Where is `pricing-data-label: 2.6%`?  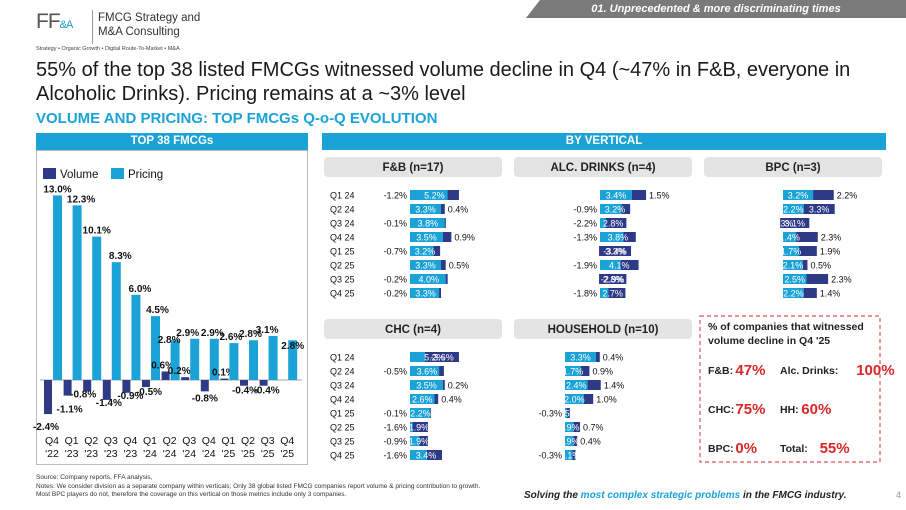 pricing-data-label: 2.6% is located at coordinates (231, 337).